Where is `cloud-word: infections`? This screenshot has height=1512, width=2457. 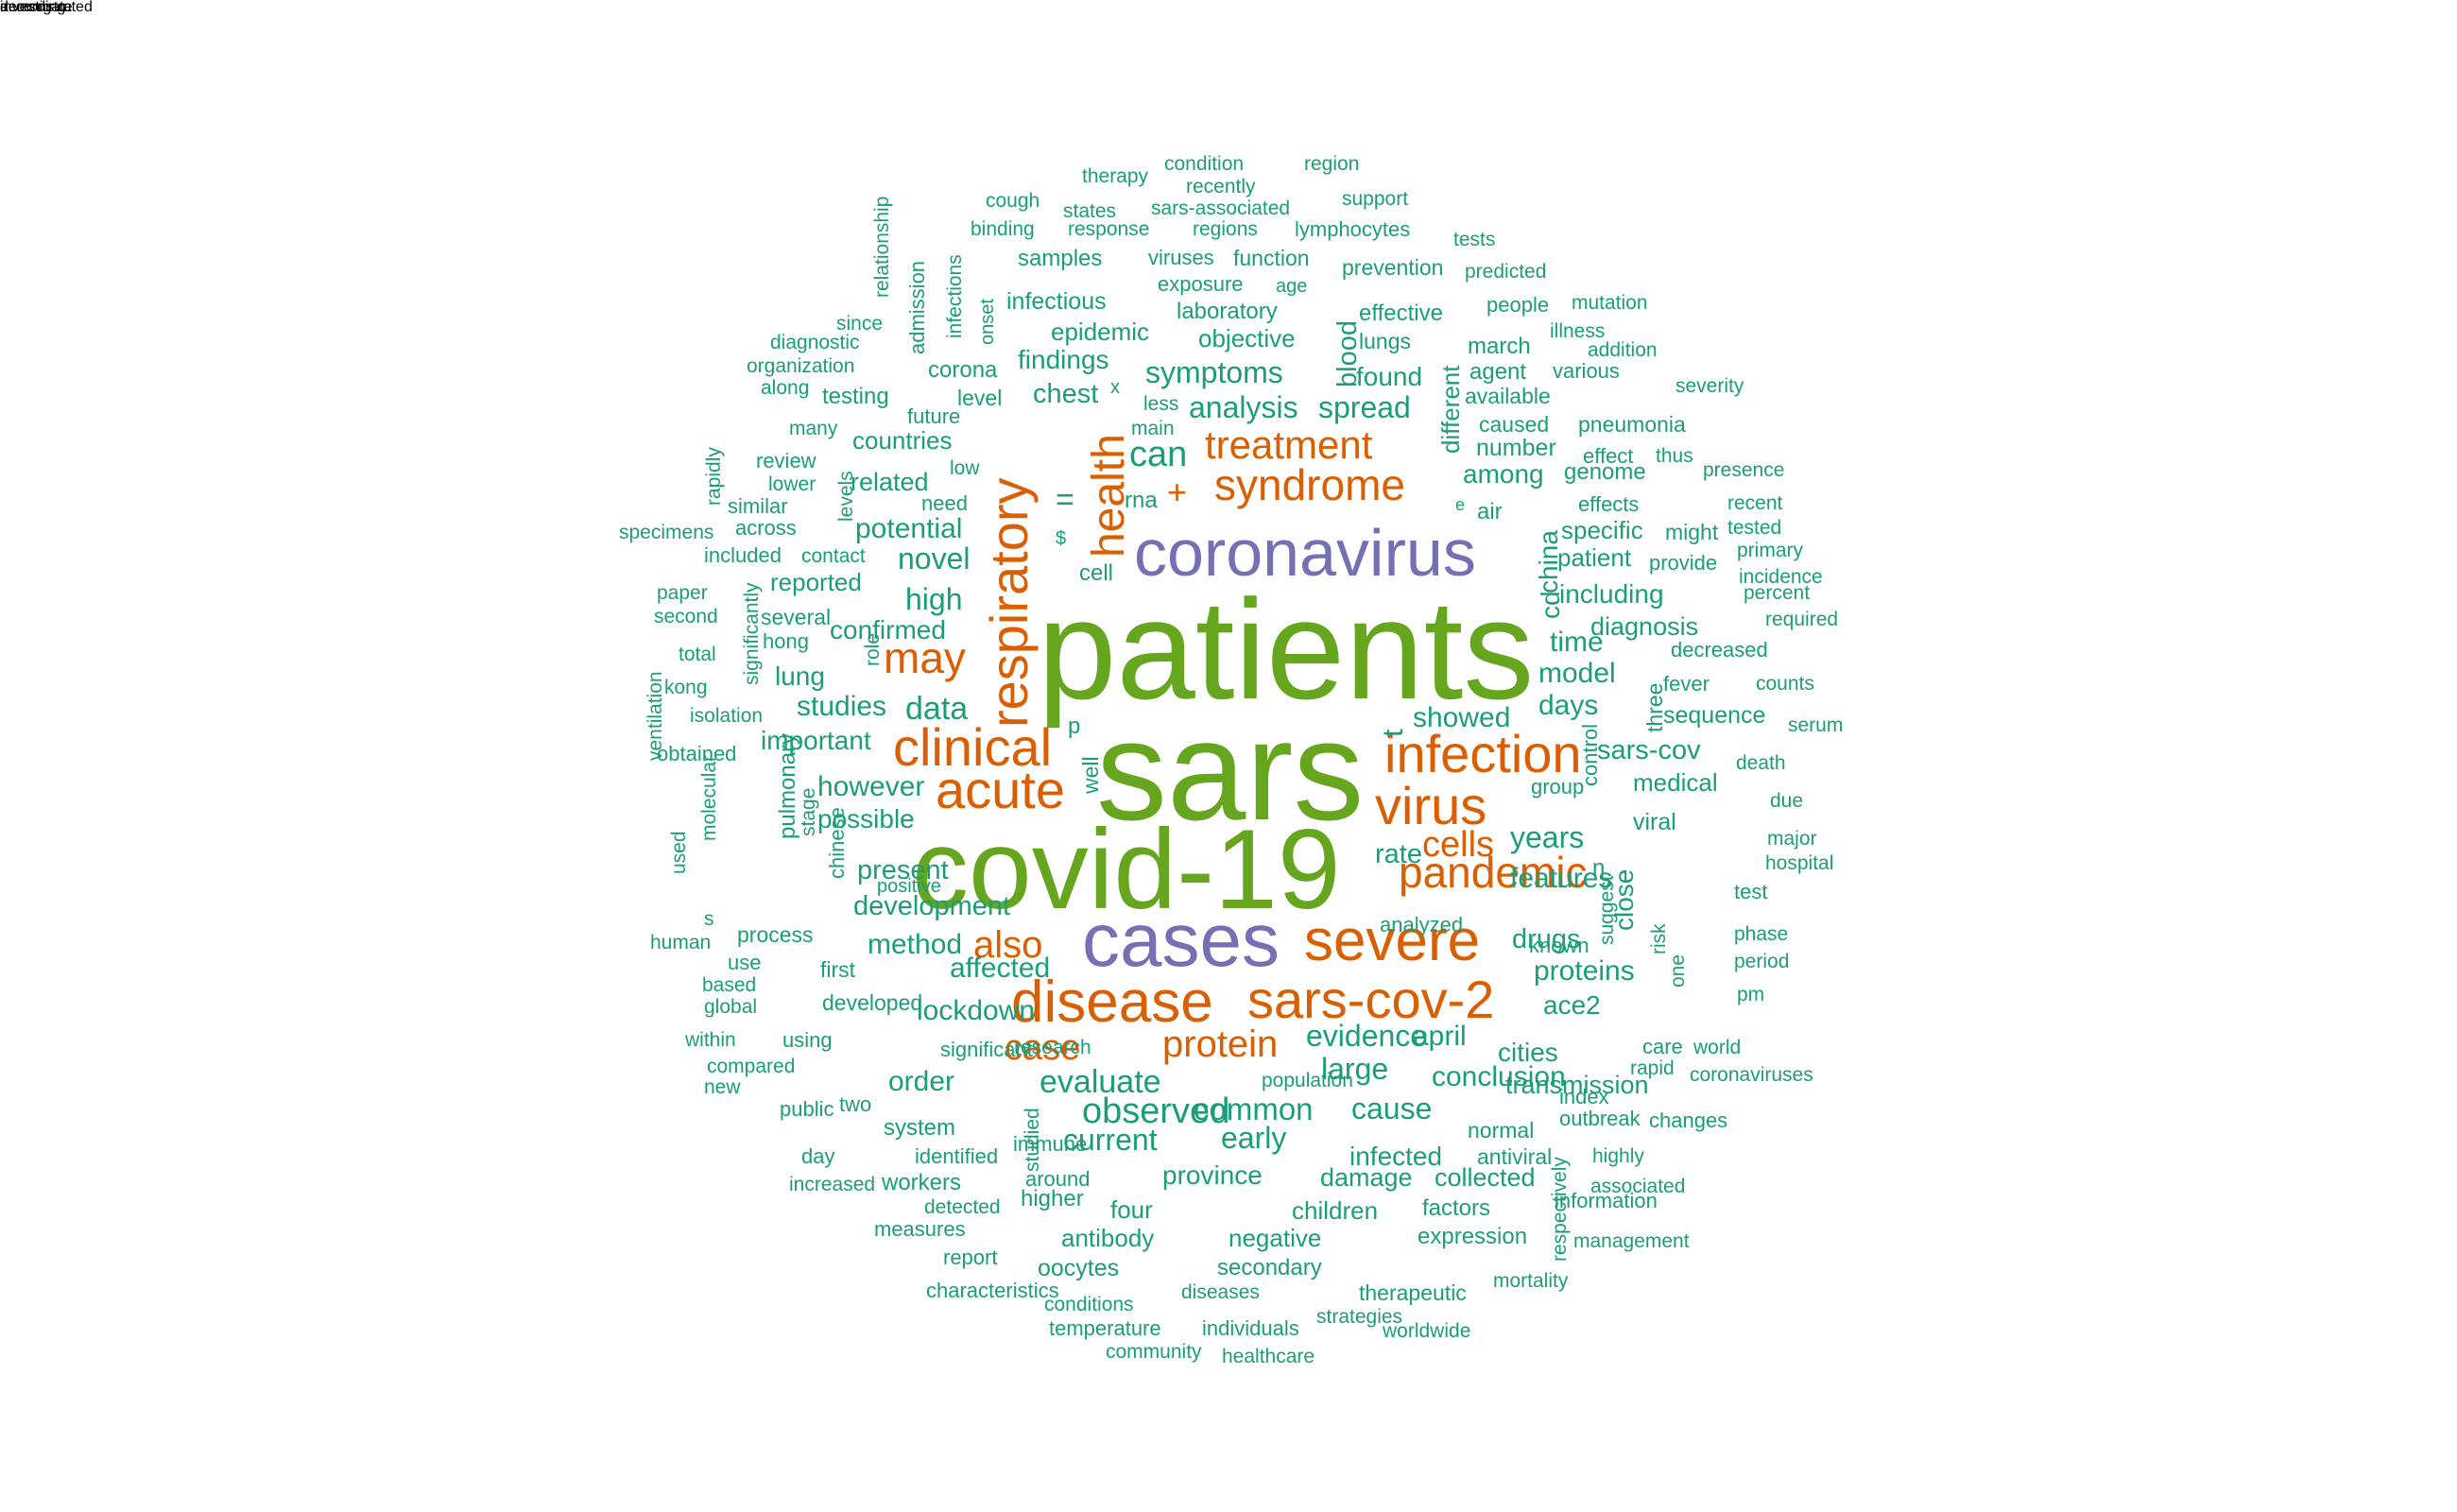
cloud-word: infections is located at coordinates (955, 296).